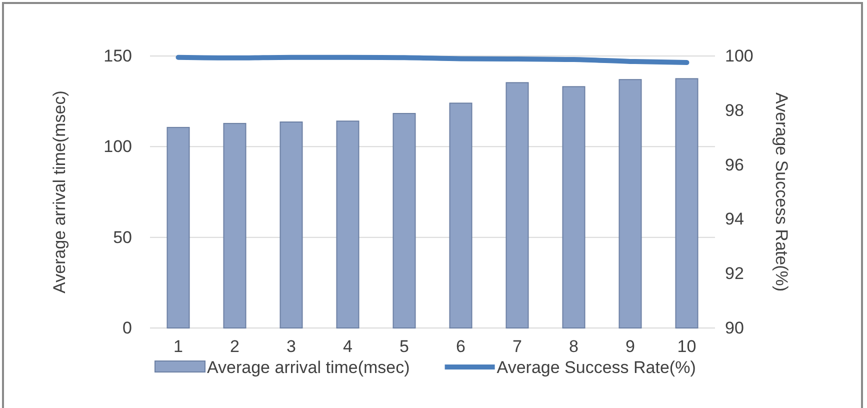  Describe the element at coordinates (235, 346) in the screenshot. I see `x-tick-label: 2` at that location.